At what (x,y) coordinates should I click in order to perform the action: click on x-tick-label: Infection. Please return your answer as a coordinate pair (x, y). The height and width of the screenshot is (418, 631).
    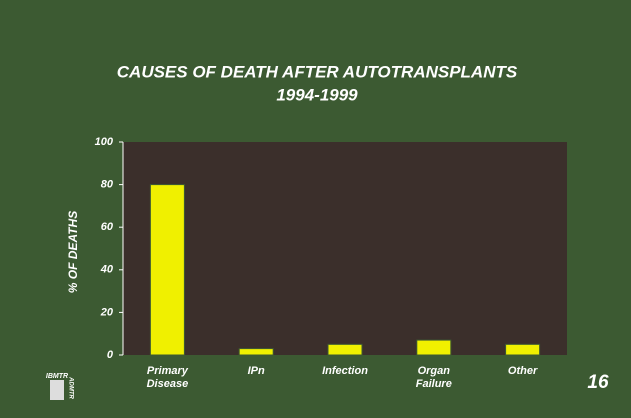
    Looking at the image, I should click on (345, 371).